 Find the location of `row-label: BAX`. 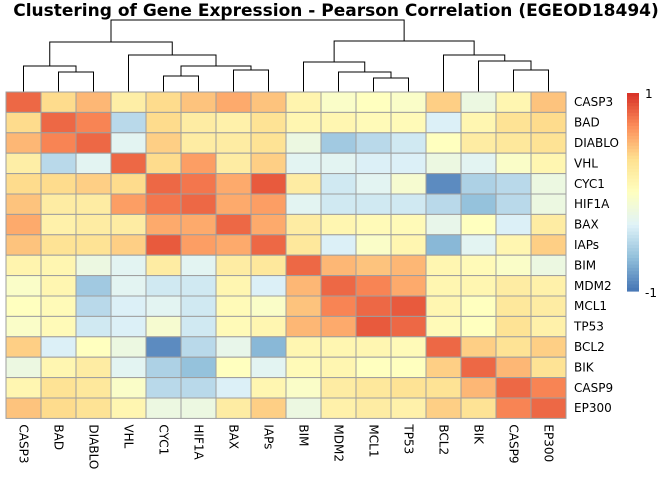

row-label: BAX is located at coordinates (586, 225).